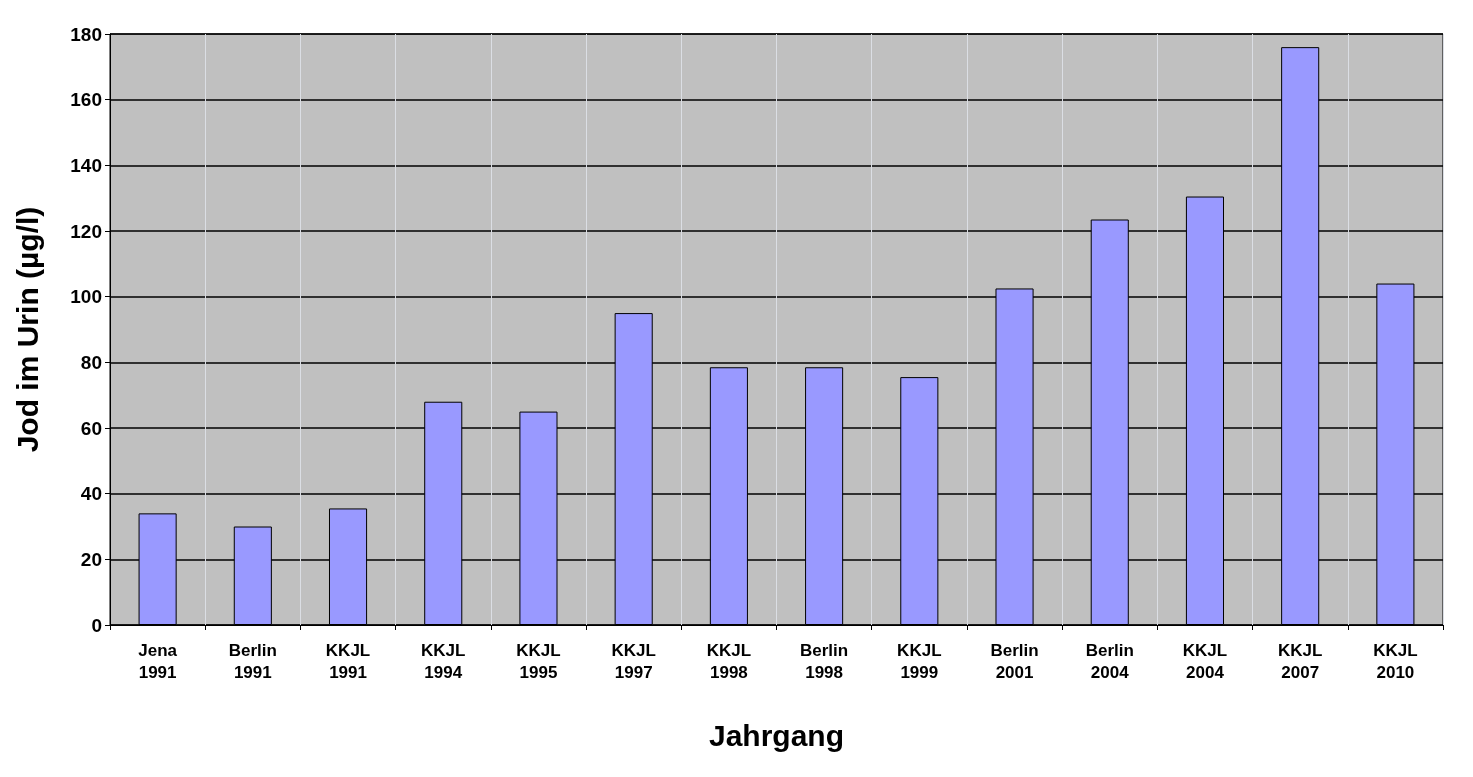  What do you see at coordinates (776, 735) in the screenshot?
I see `x-axis-title: Jahrgang` at bounding box center [776, 735].